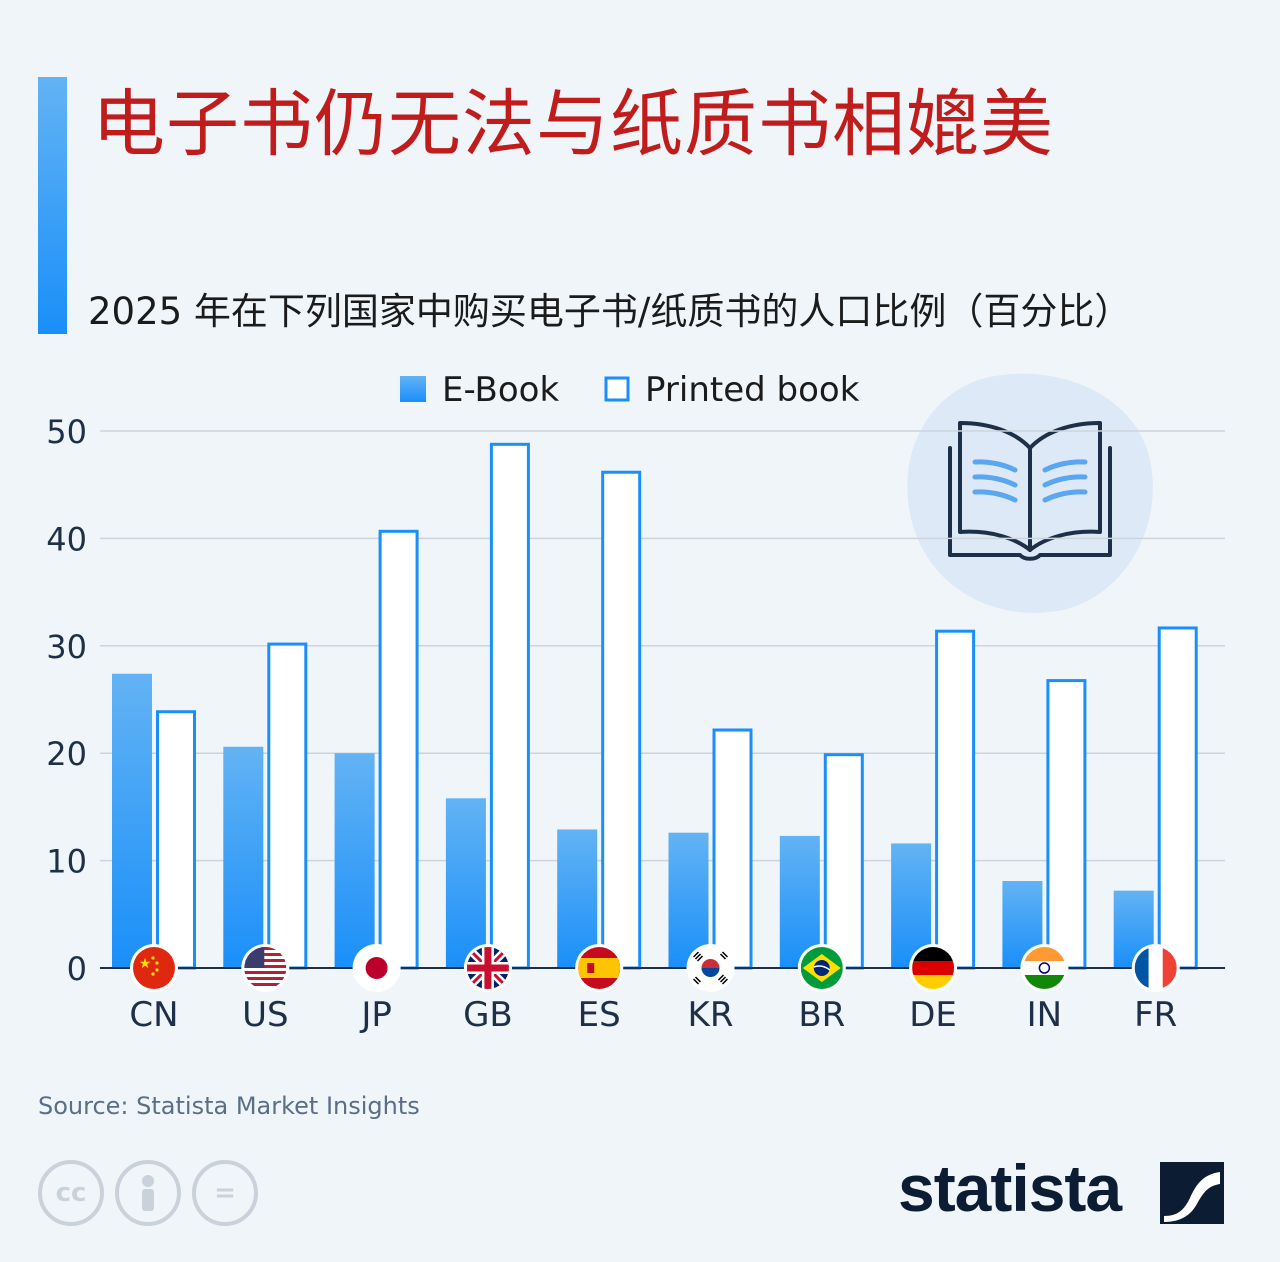 The height and width of the screenshot is (1262, 1280). I want to click on open-book-icon, so click(1030, 493).